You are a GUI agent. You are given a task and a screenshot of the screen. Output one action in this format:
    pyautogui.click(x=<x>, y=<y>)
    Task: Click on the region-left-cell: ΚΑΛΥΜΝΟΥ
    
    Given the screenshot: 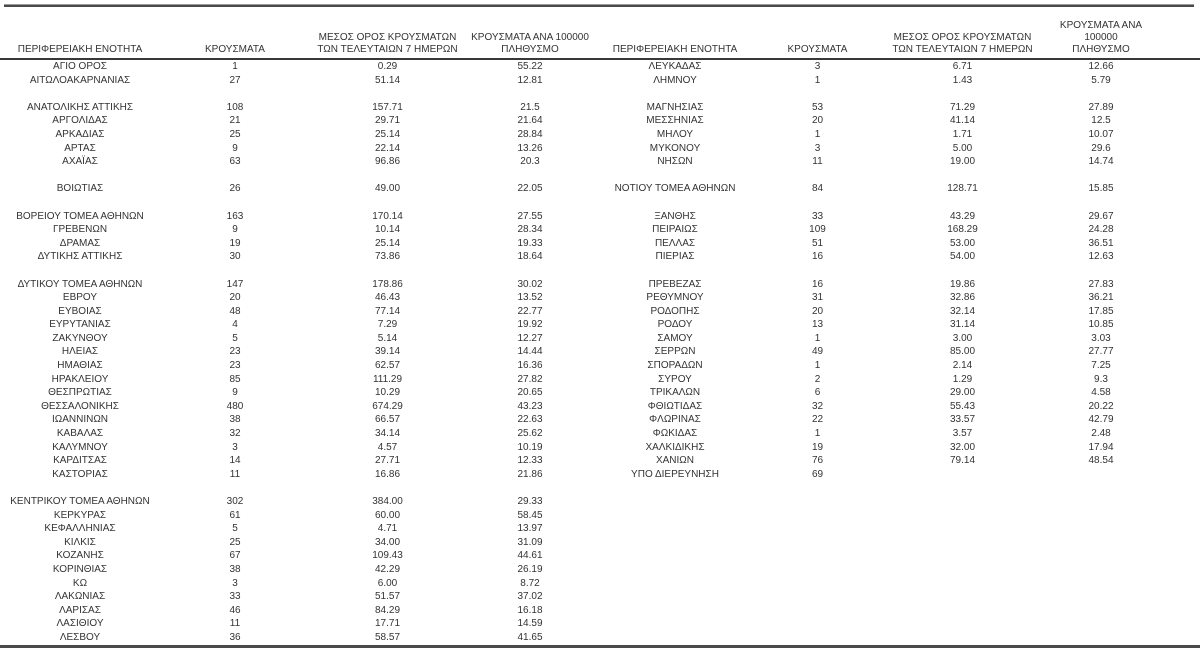 What is the action you would take?
    pyautogui.click(x=80, y=447)
    